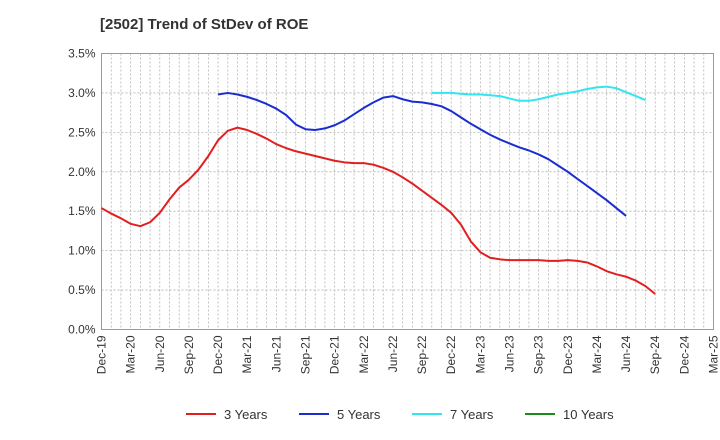 The width and height of the screenshot is (720, 440). I want to click on x-tick-label: Mar-25, so click(713, 354).